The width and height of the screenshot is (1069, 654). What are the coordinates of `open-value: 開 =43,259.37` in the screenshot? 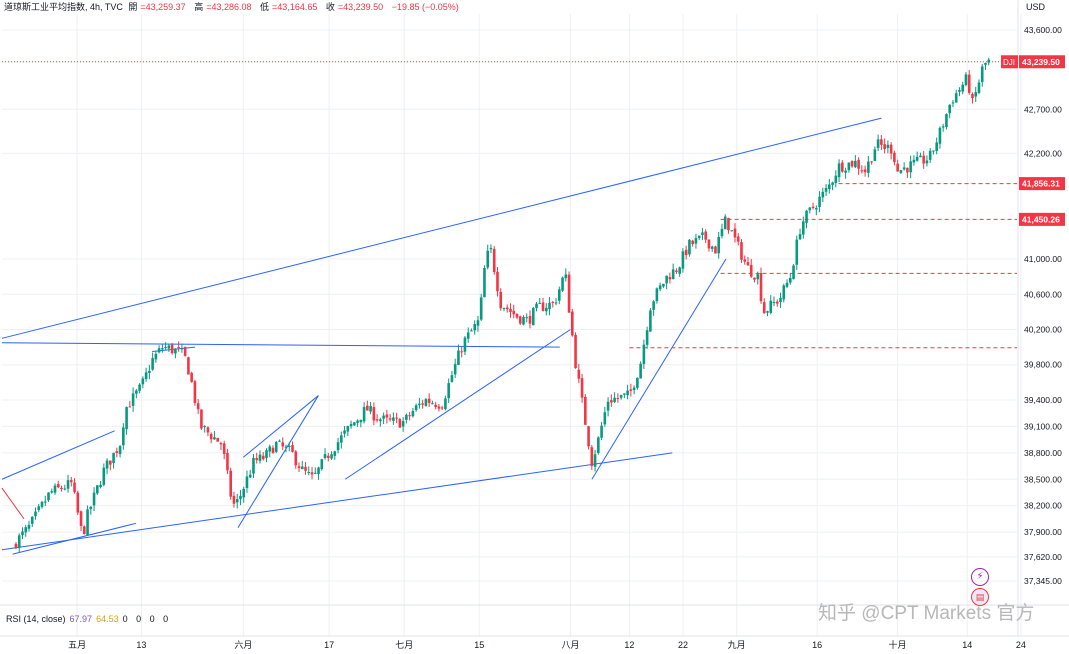 It's located at (157, 7).